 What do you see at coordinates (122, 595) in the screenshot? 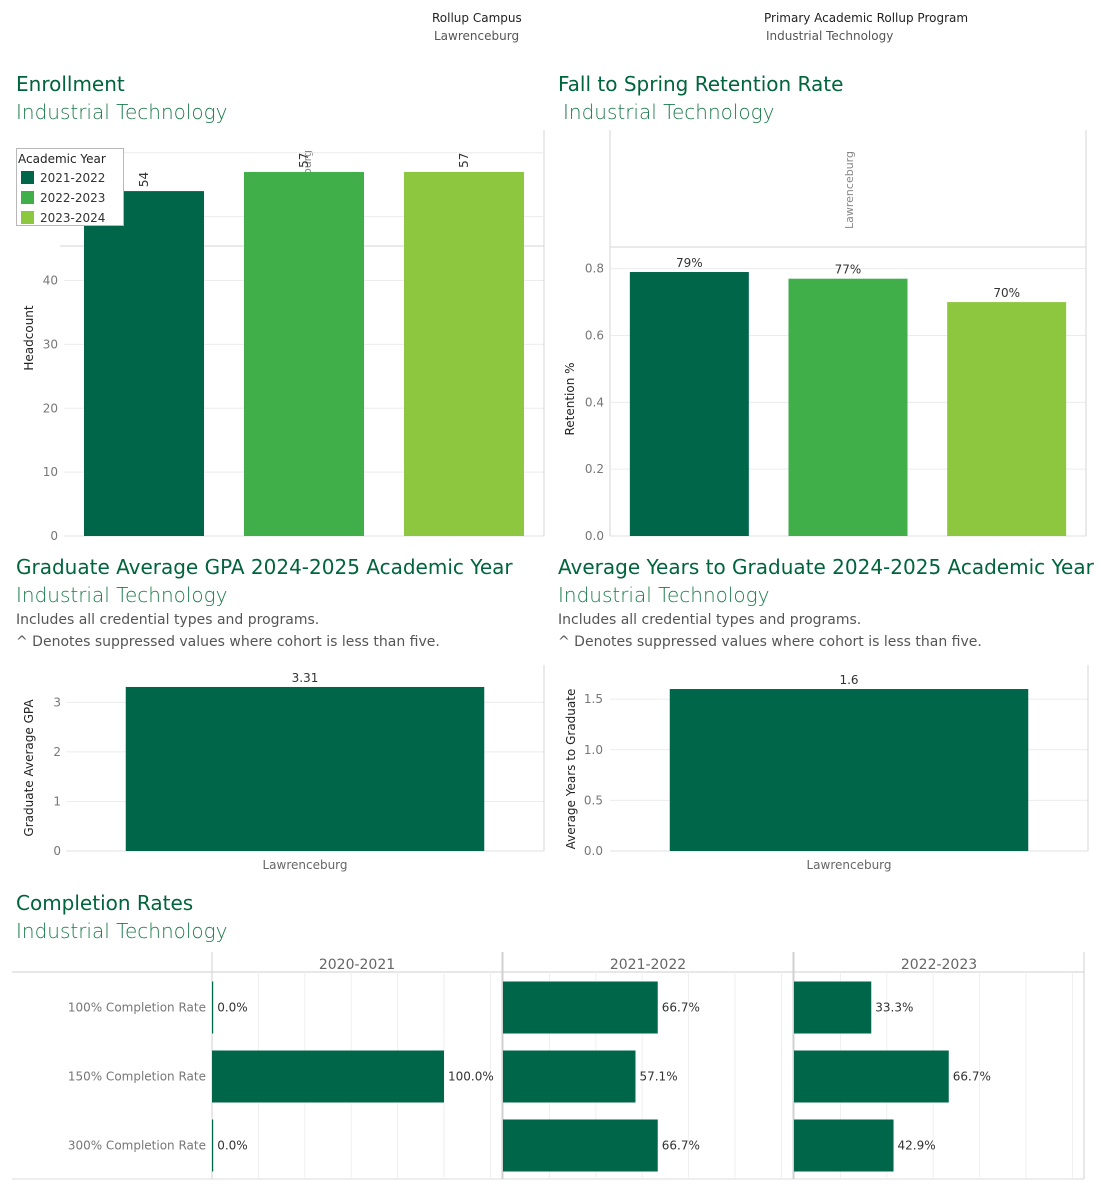
I see `gpa-subtitle: Industrial Technology` at bounding box center [122, 595].